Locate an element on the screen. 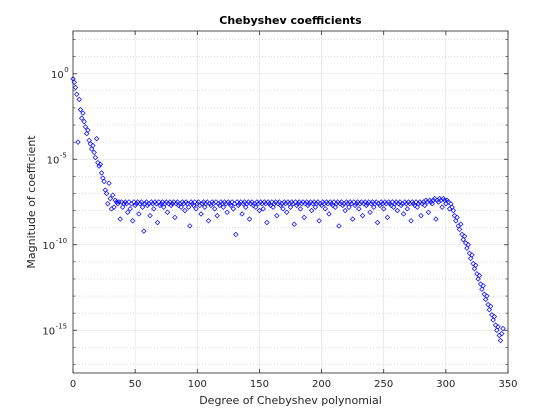 This screenshot has height=420, width=560. x-axis-label: Degree of Chebyshev polynomial is located at coordinates (290, 400).